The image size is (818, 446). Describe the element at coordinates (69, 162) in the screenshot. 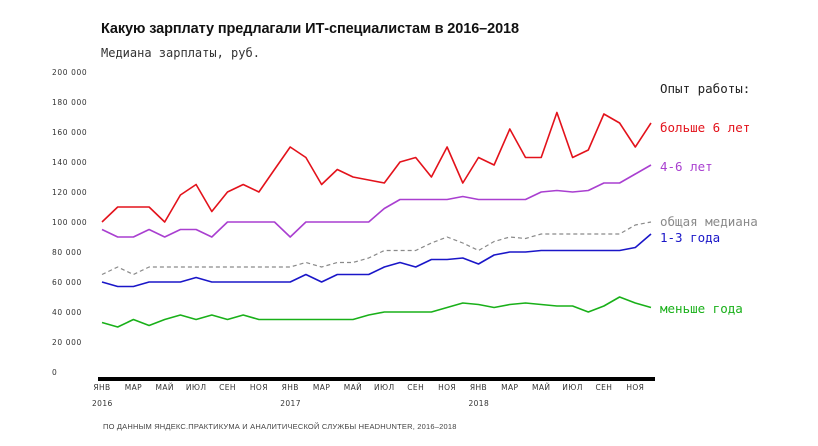

I see `y-tick-label: 140 000` at that location.